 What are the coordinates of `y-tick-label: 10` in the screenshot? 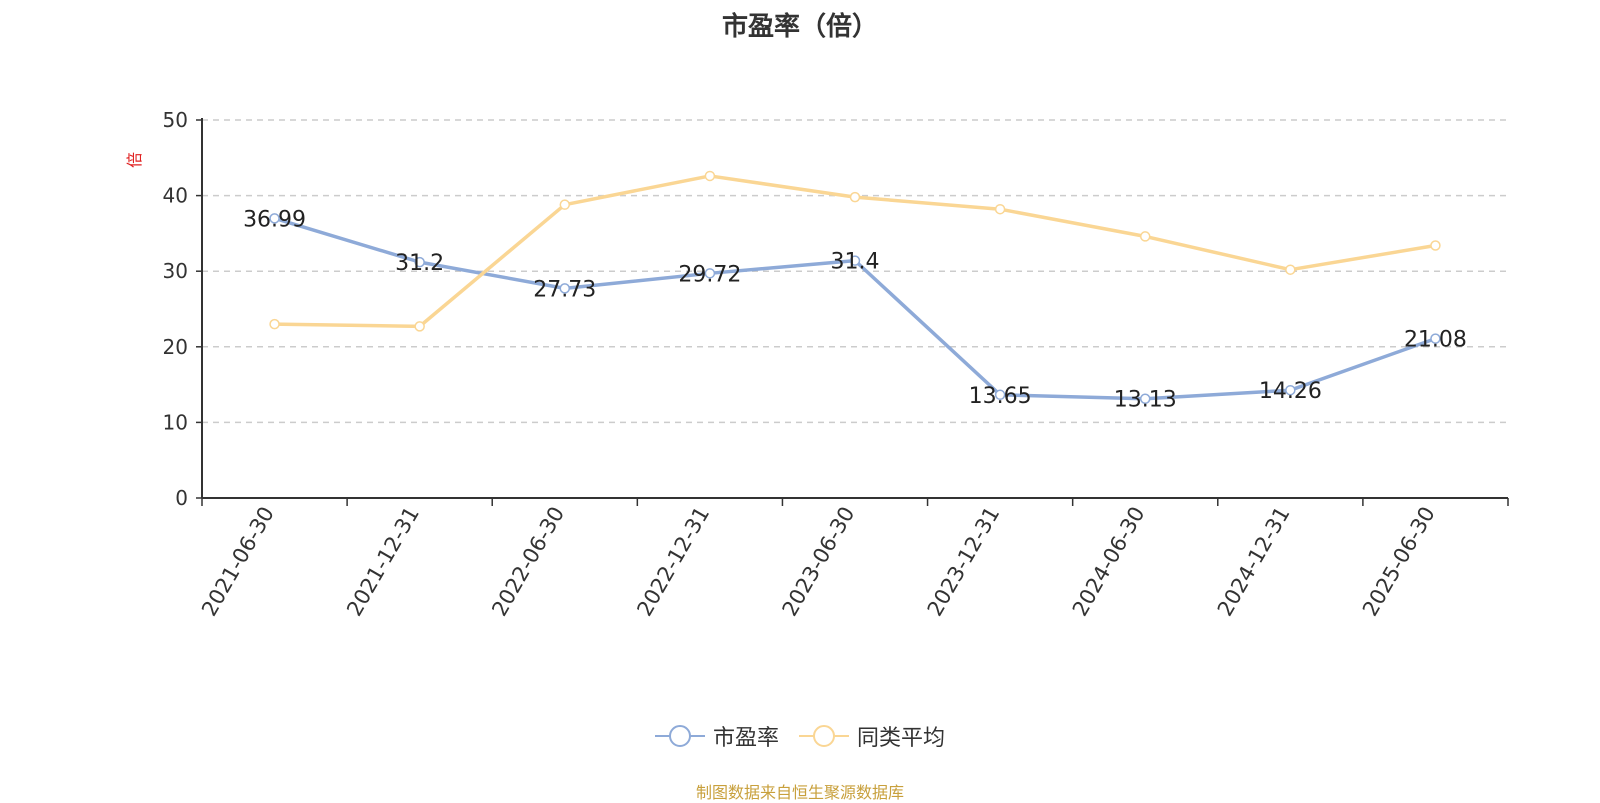 It's located at (175, 422).